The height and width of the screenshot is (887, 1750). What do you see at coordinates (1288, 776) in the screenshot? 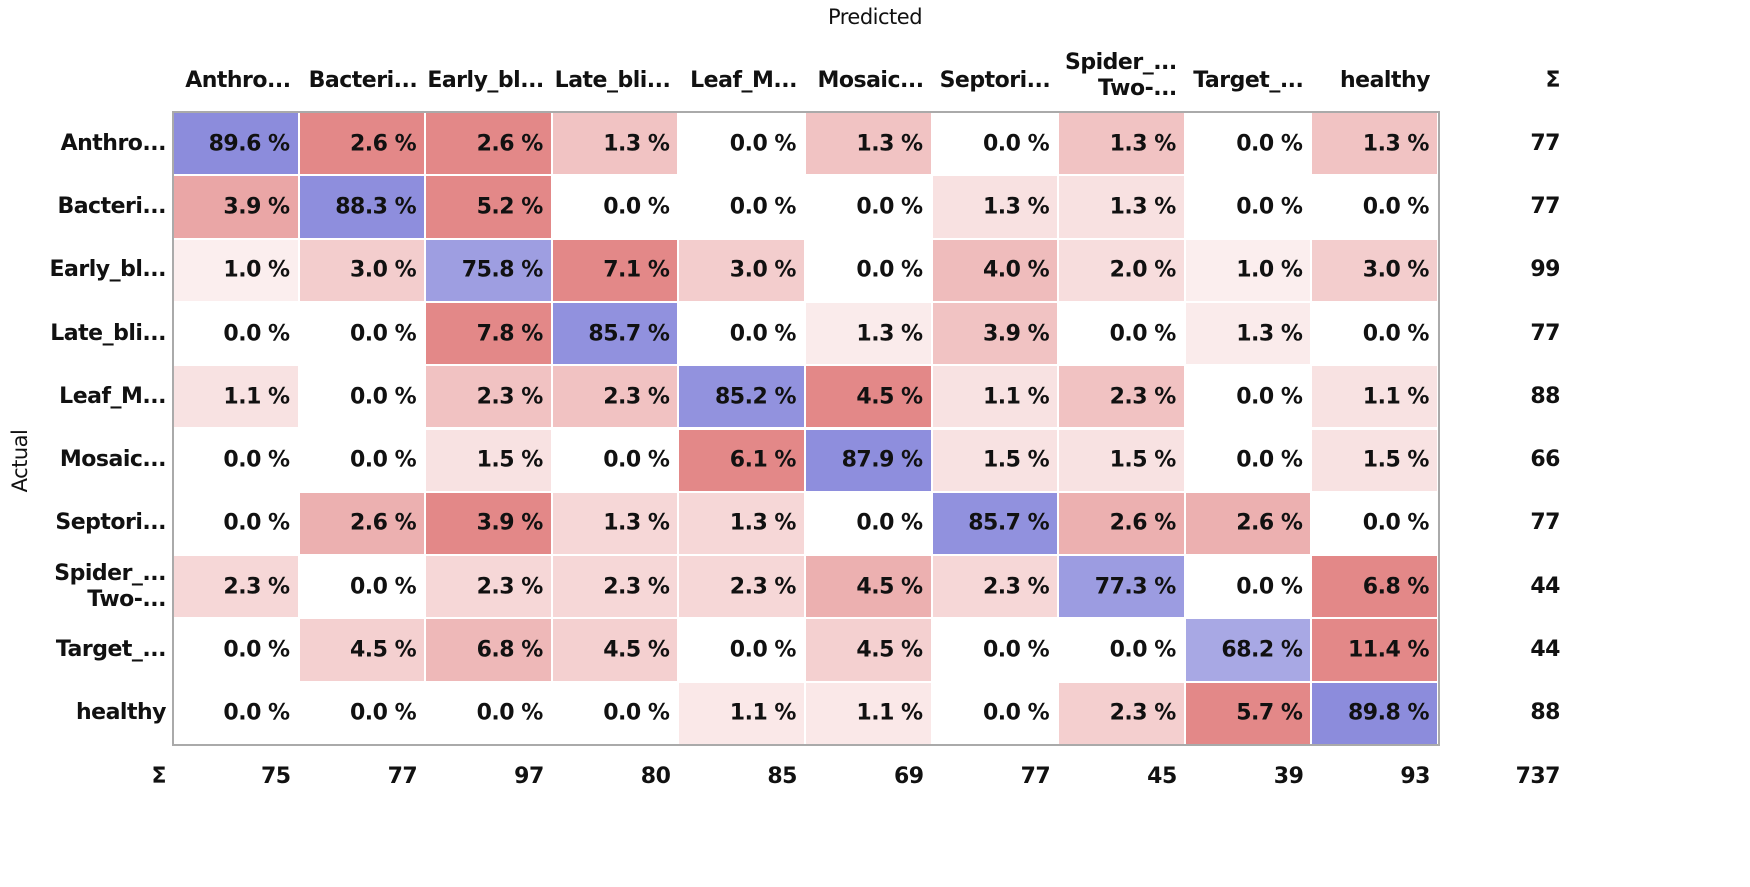
I see `column-sum: 39` at bounding box center [1288, 776].